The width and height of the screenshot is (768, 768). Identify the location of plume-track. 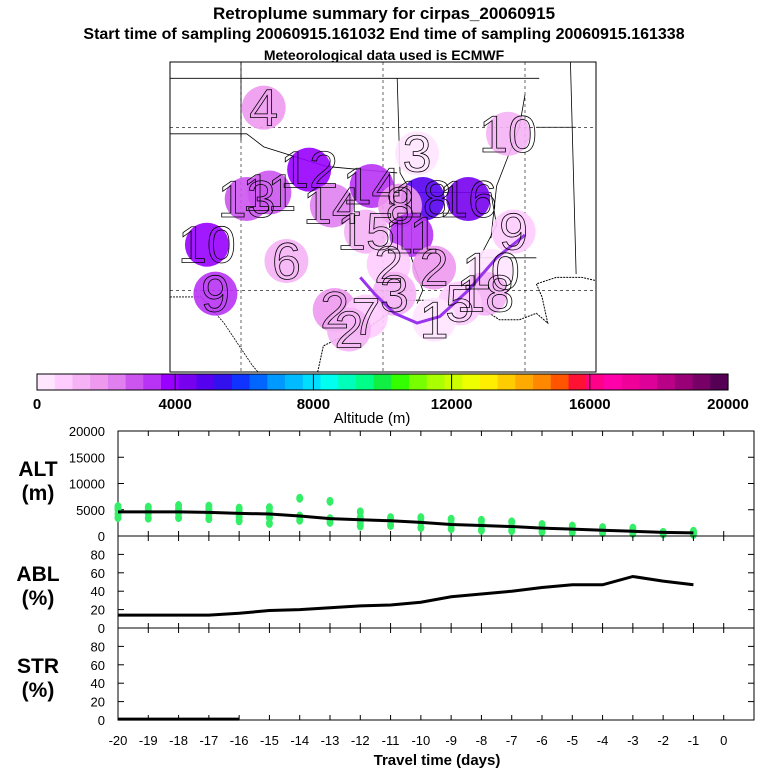
(442, 279).